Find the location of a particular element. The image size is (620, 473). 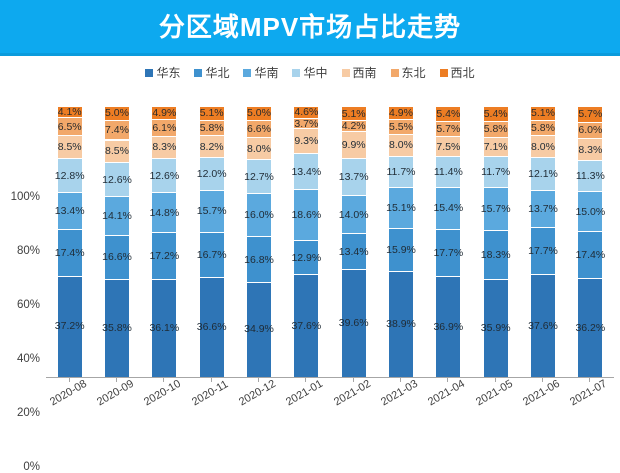

bar-column: 39.6% 13.4% 14.0% 13.7% 9.9% 4.2% 5.1% is located at coordinates (354, 244).